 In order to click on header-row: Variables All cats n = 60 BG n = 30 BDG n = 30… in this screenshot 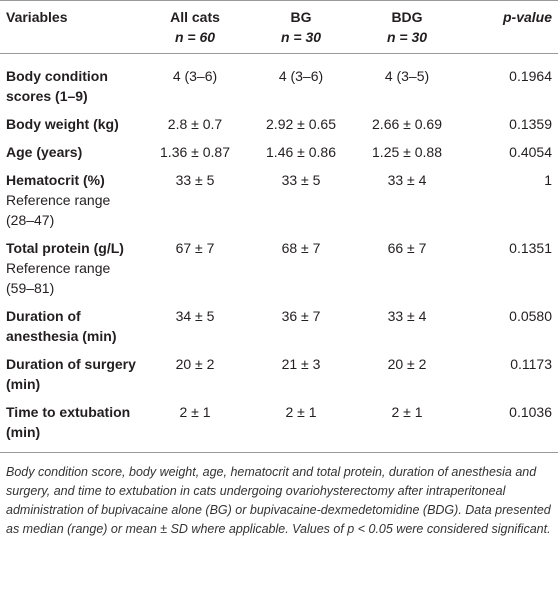, I will do `click(279, 27)`.